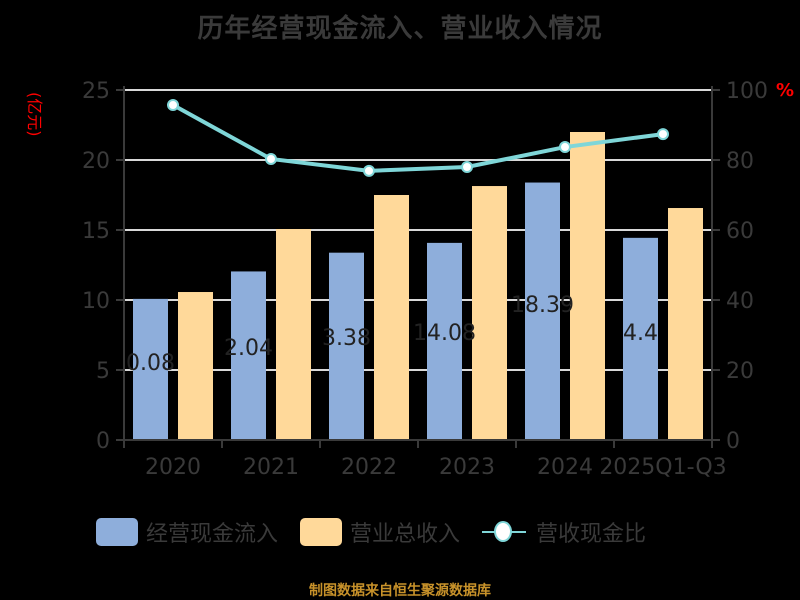 The image size is (800, 600). What do you see at coordinates (467, 467) in the screenshot?
I see `x-axis-tick-label: 2023` at bounding box center [467, 467].